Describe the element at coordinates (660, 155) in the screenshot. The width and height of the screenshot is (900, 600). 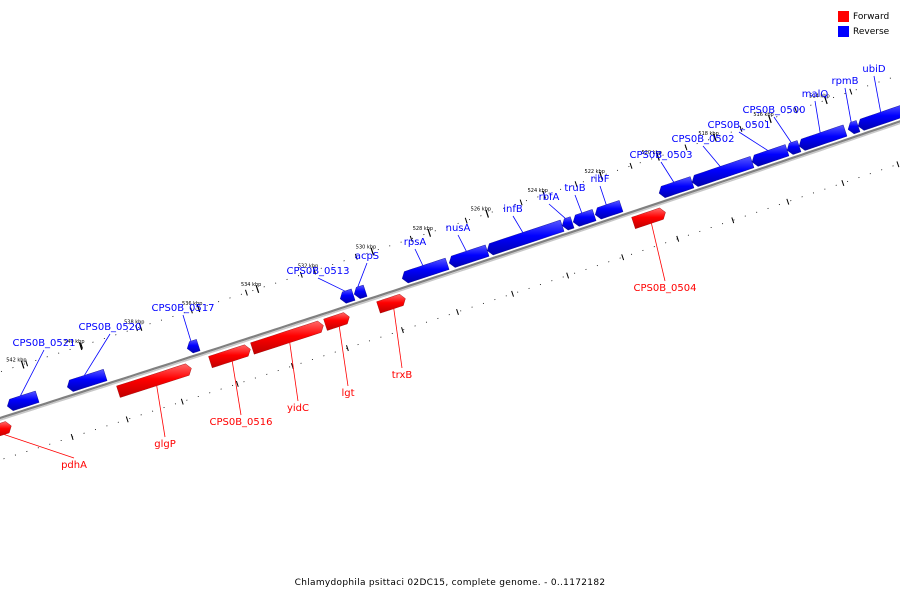
I see `gene-label: CPS0B_0503` at that location.